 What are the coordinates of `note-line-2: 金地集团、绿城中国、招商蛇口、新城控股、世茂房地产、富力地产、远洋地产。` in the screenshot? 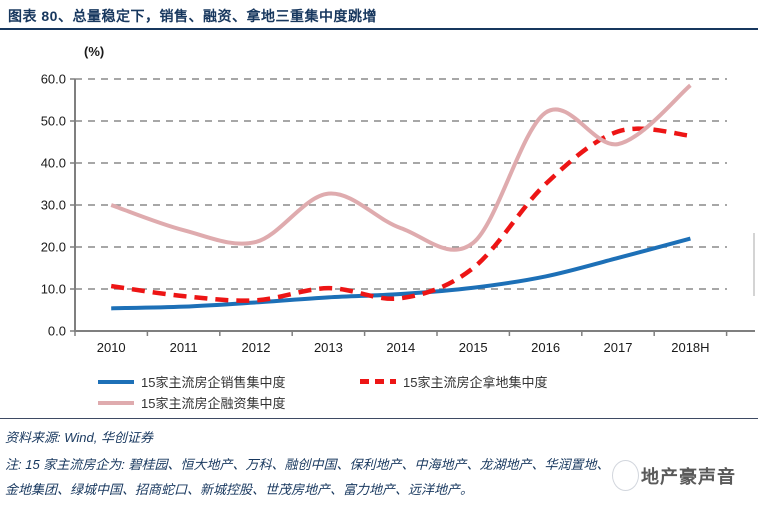 It's located at (239, 489).